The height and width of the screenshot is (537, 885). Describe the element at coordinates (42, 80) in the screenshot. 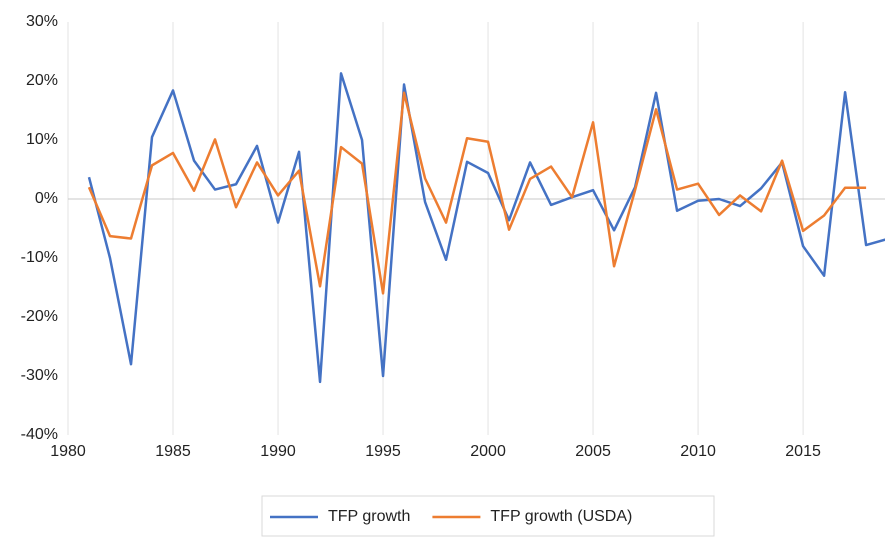

I see `y-tick-label: 20%` at that location.